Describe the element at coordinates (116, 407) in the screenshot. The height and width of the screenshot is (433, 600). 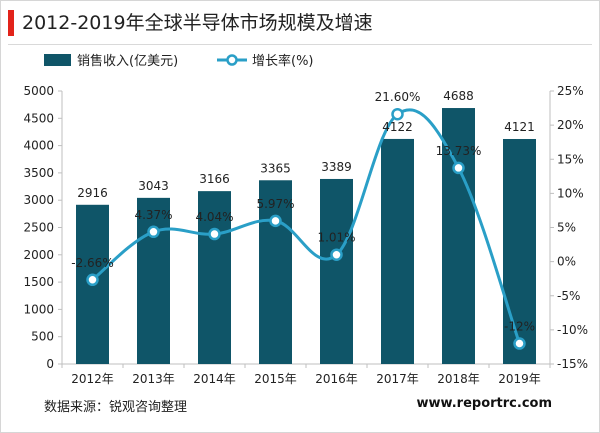
I see `data-source: 数据来源：锐观咨询整理` at that location.